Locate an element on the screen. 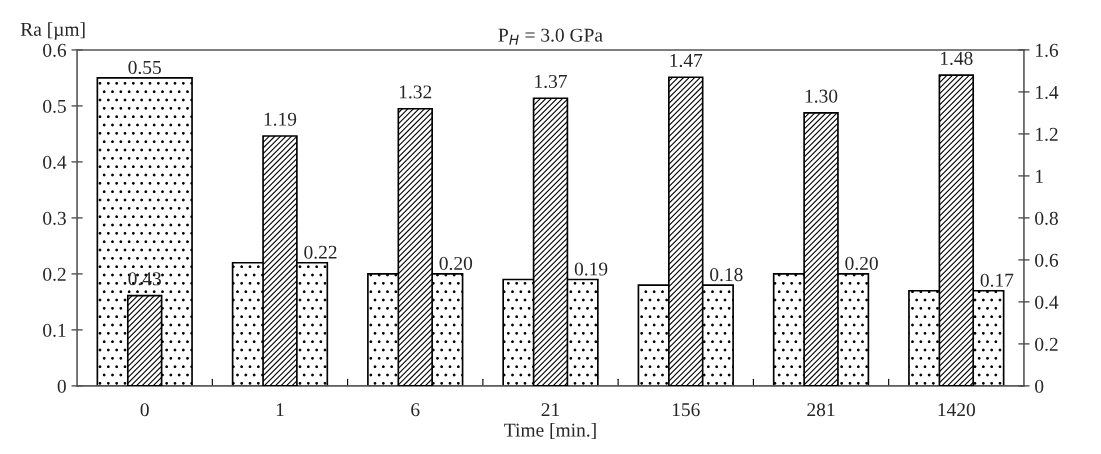 Image resolution: width=1101 pixels, height=454 pixels. data-label: 1.32 is located at coordinates (415, 92).